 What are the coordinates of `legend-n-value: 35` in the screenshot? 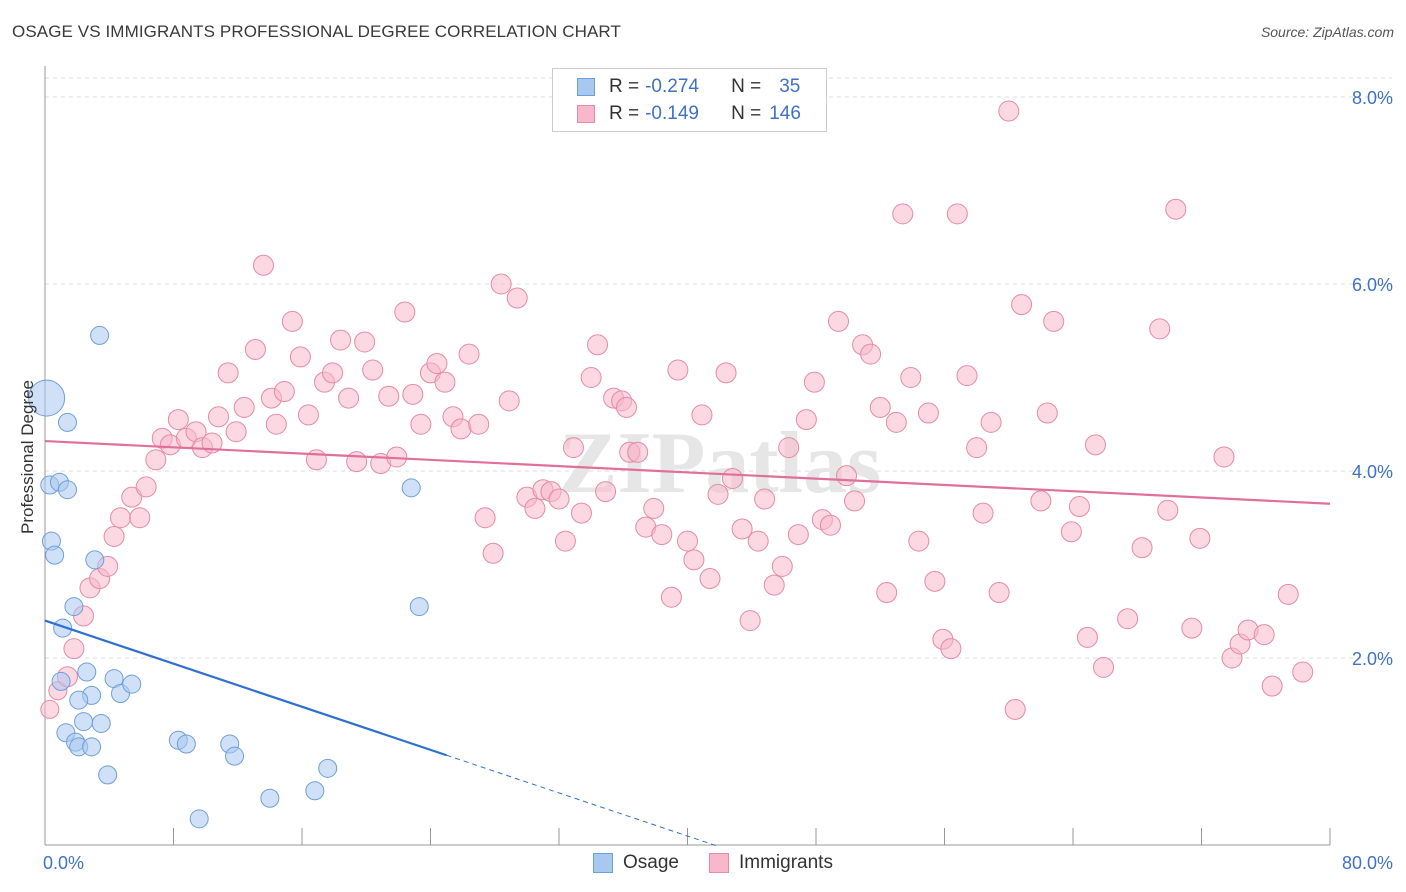 It's located at (790, 86).